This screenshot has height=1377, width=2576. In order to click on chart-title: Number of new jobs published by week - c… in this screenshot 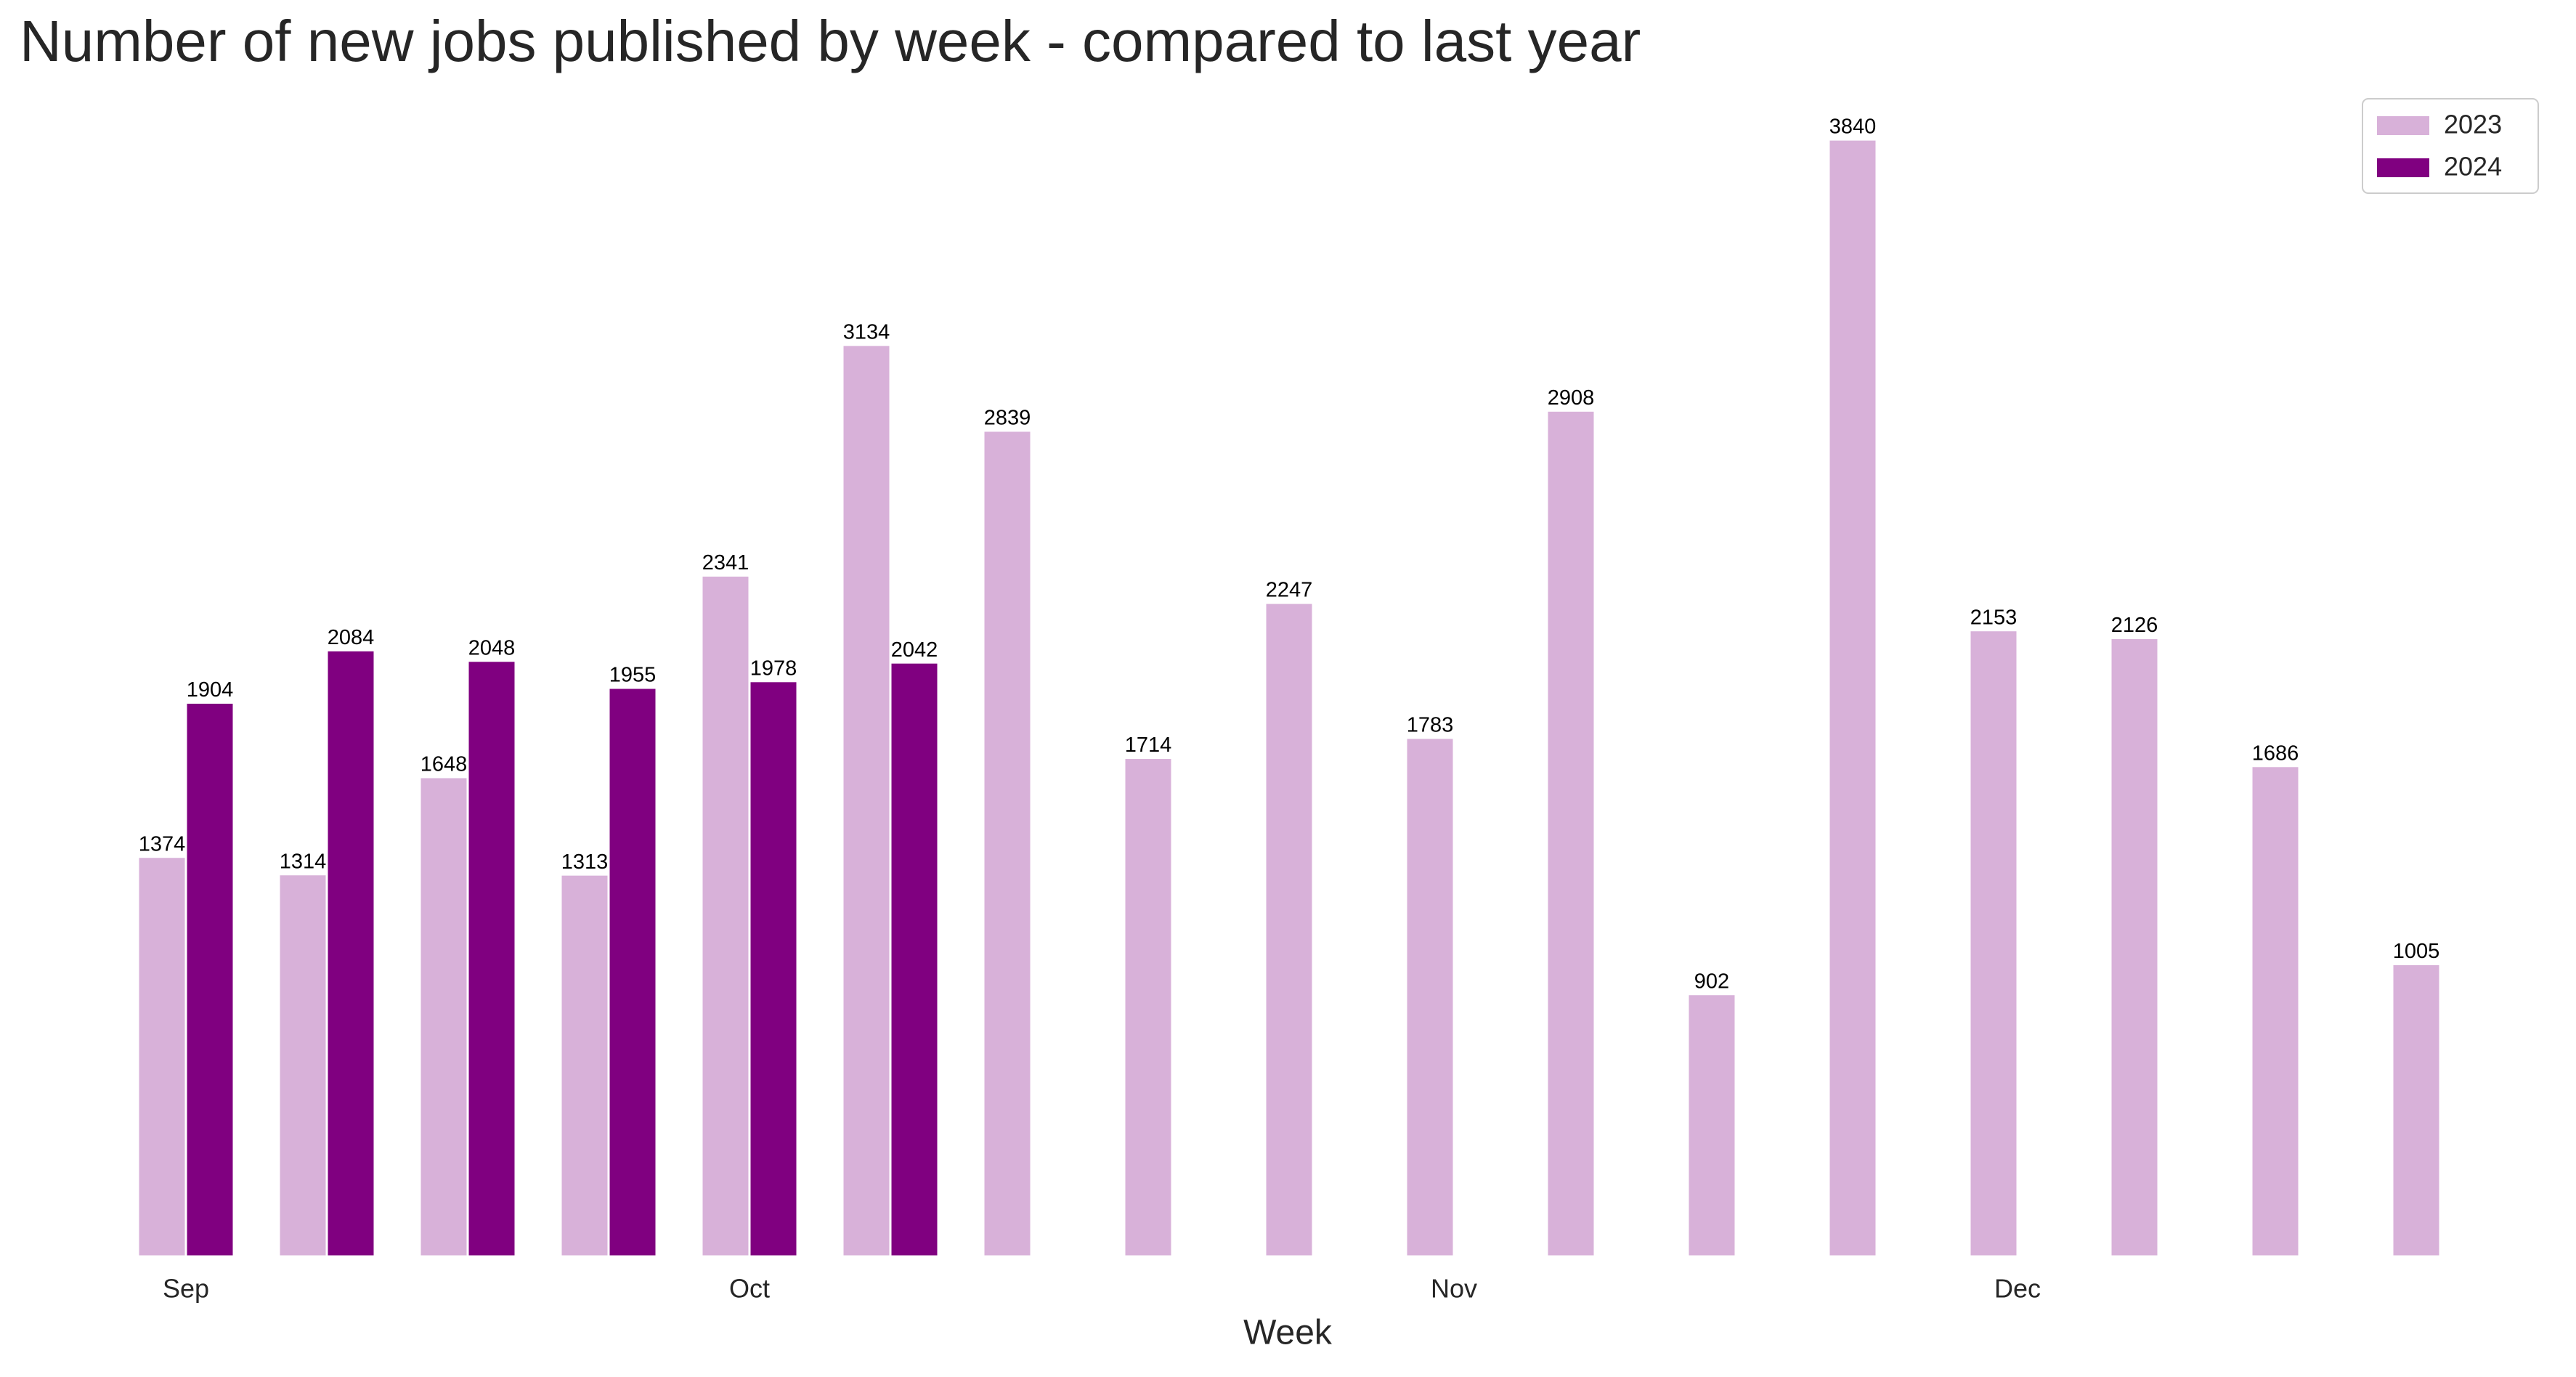, I will do `click(831, 41)`.